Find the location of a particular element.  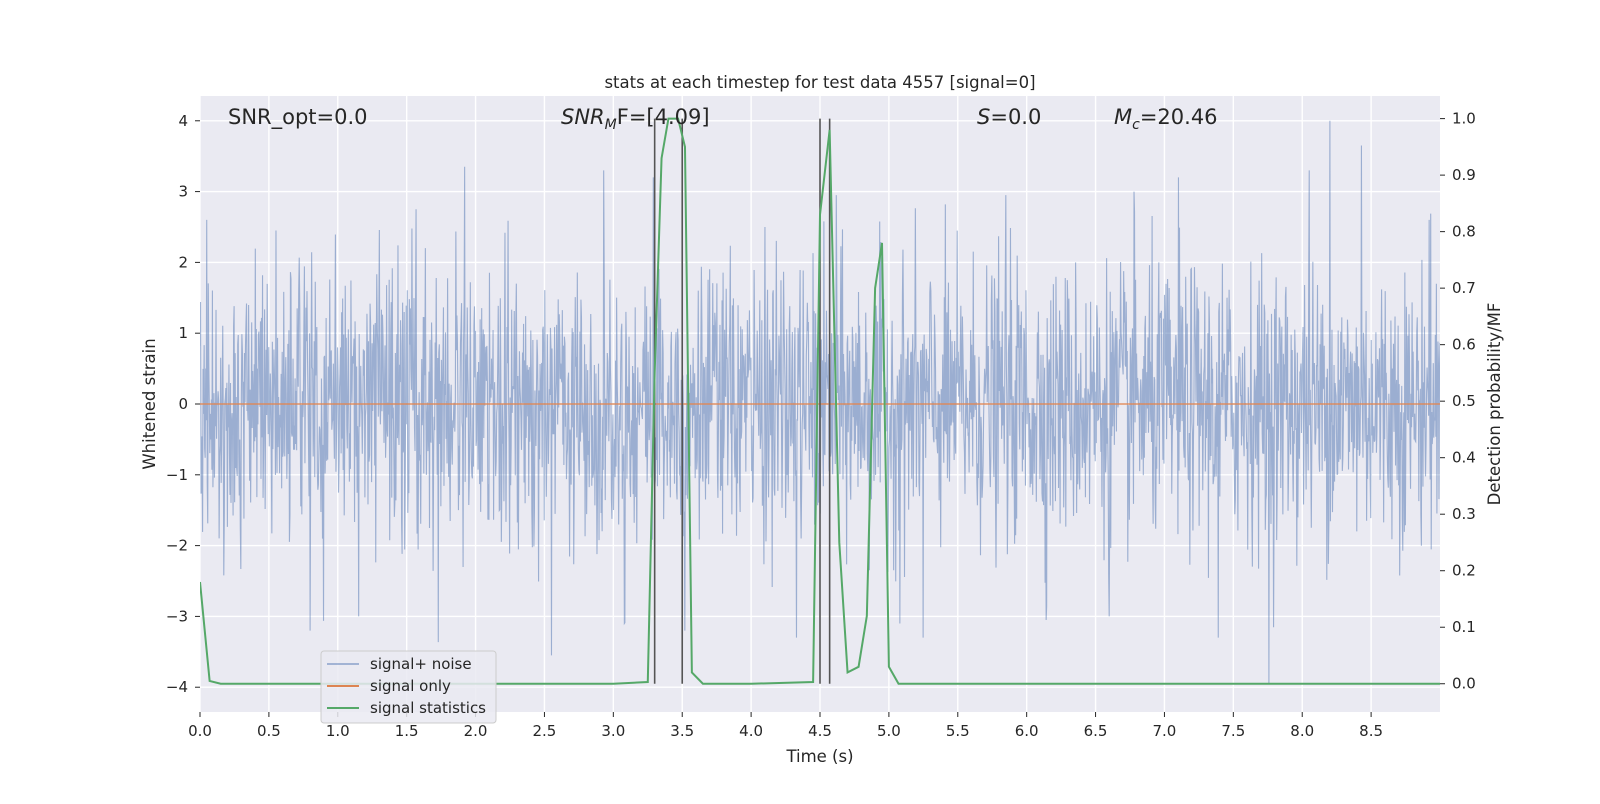

annotation-s: S=0.0 is located at coordinates (1009, 117).